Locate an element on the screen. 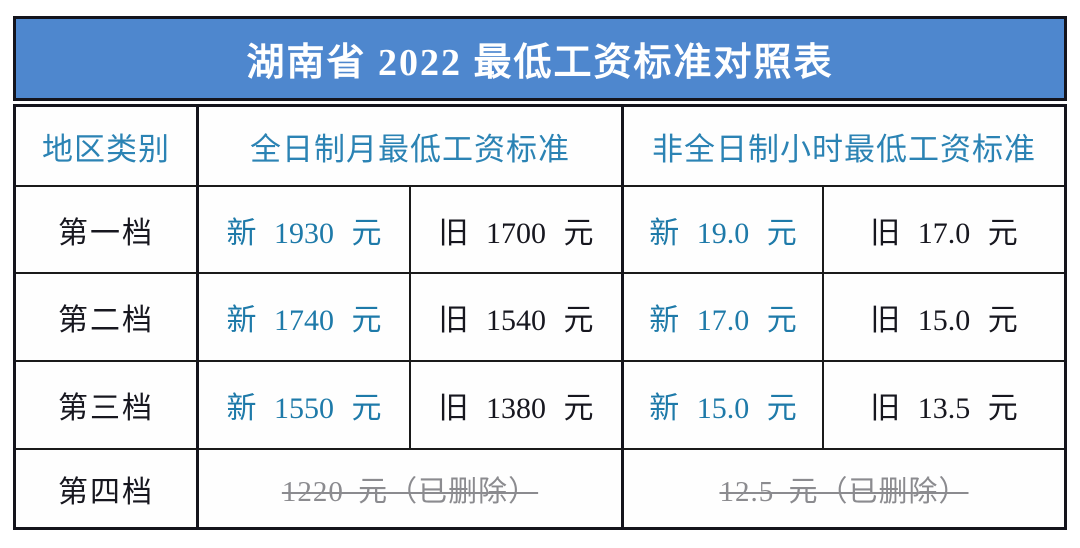 The width and height of the screenshot is (1080, 548). tier1-fulltime-old-cell: 旧 1700 元 is located at coordinates (517, 230).